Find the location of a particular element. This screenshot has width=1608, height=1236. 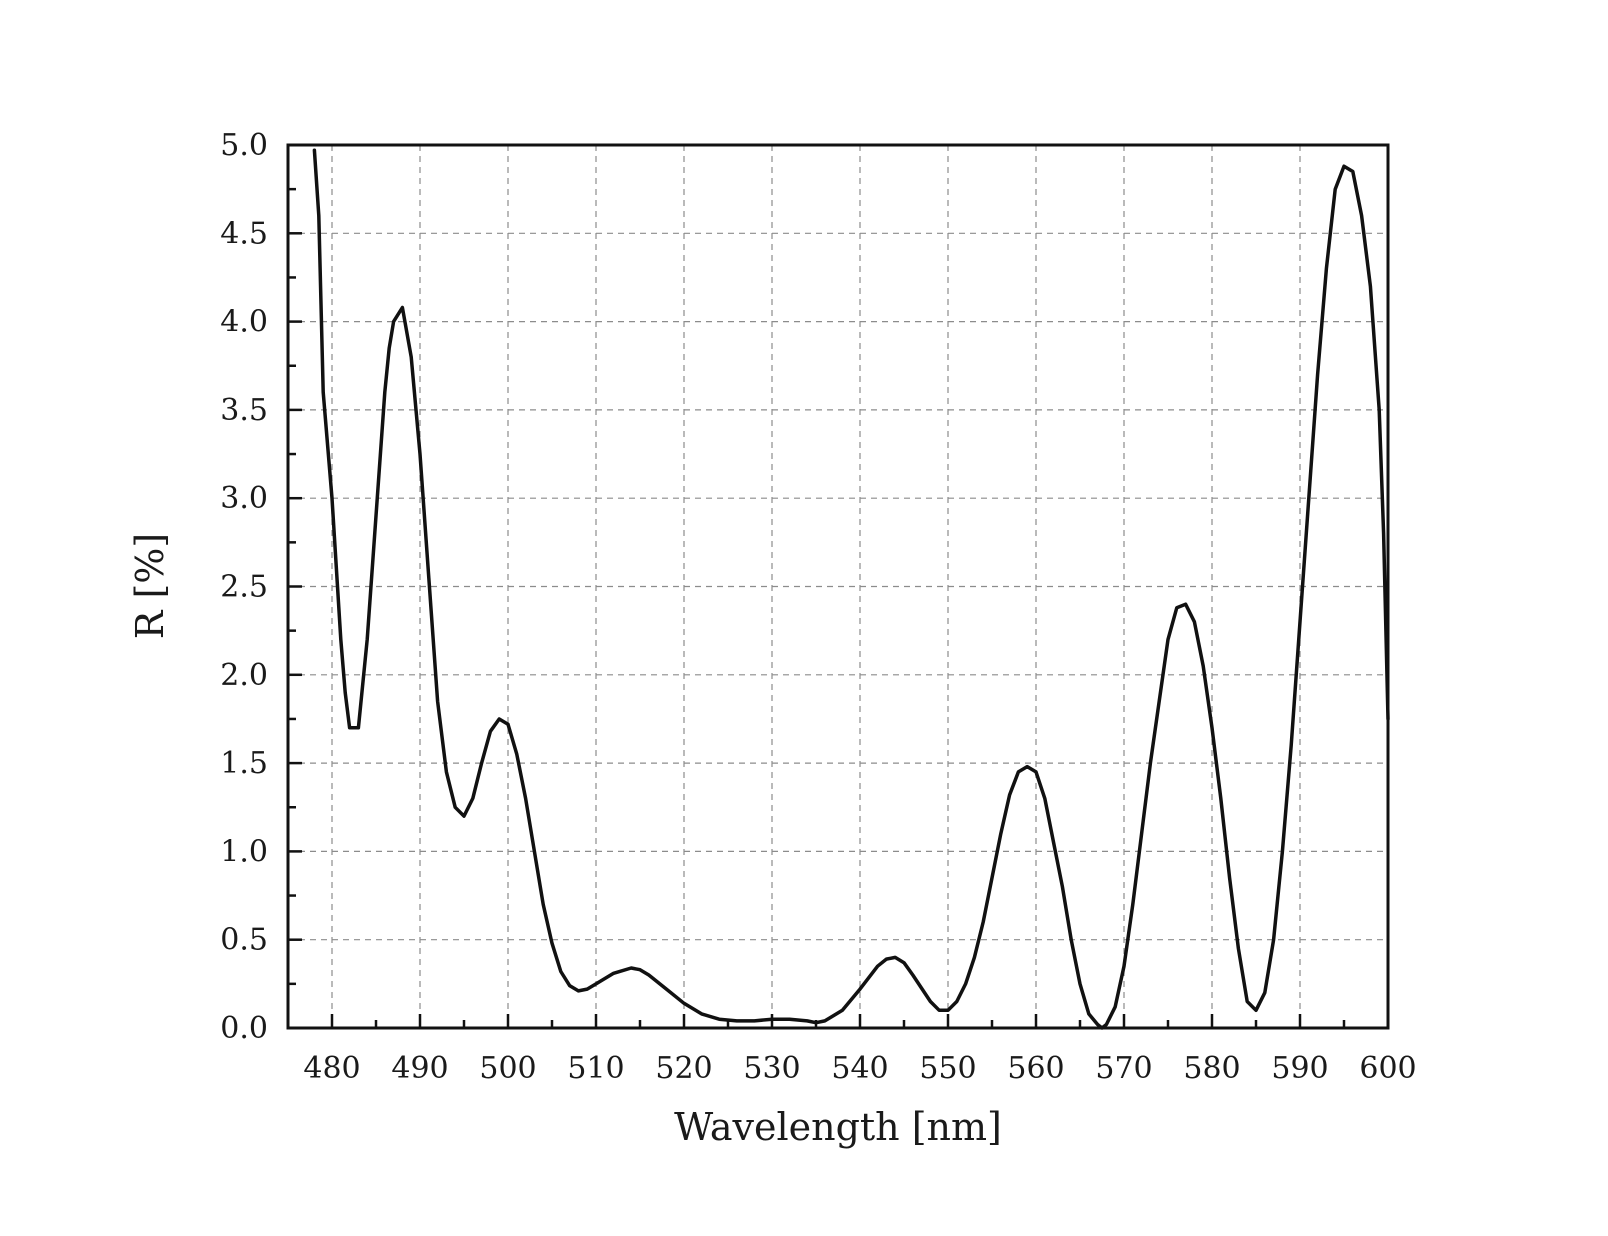

y-tick-label: 1.5 is located at coordinates (244, 763).